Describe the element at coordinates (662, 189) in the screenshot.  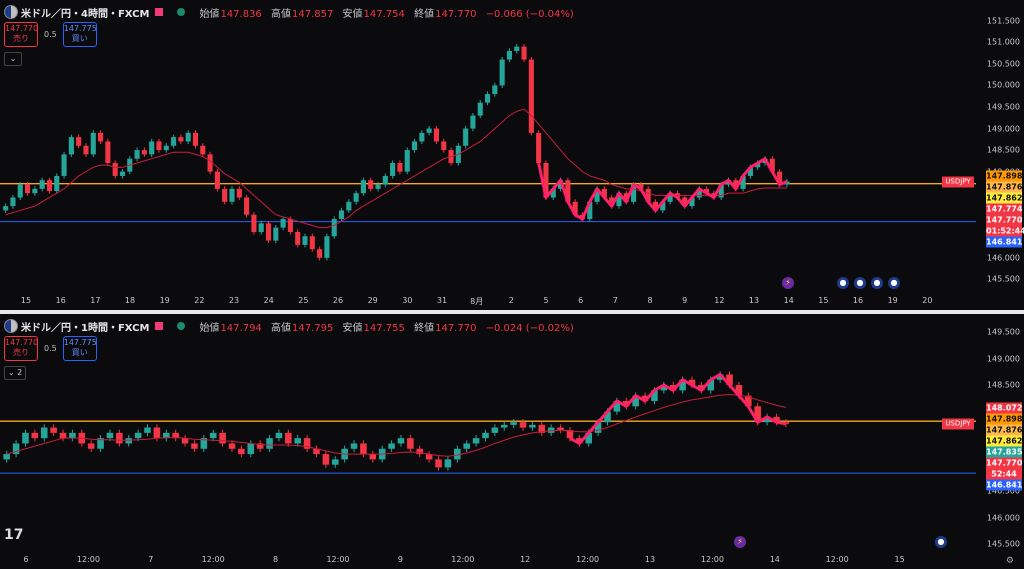
I see `zigzag-drawing` at that location.